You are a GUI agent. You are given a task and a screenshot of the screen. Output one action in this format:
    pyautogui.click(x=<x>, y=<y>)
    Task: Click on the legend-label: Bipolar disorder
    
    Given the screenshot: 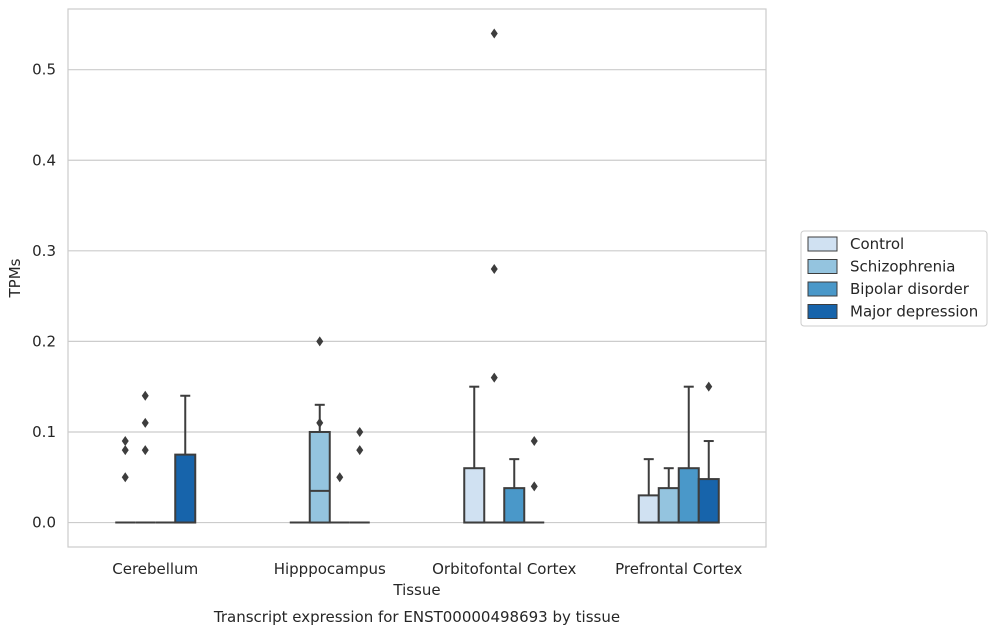 What is the action you would take?
    pyautogui.click(x=910, y=289)
    